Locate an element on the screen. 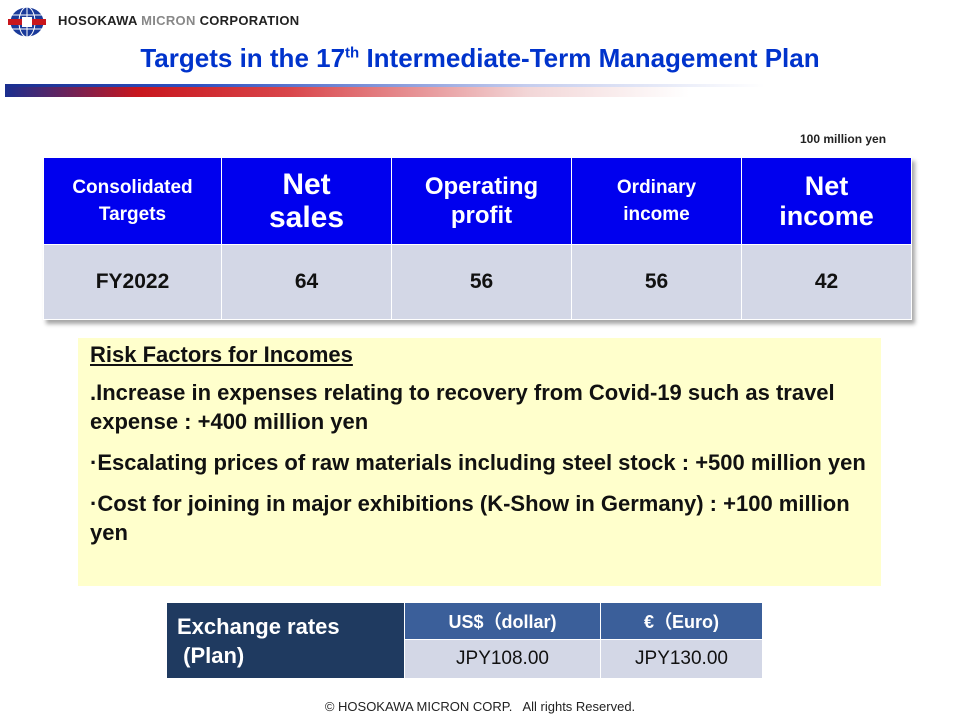 The height and width of the screenshot is (720, 960). exchange-rates-label: Exchange rates (Plan) is located at coordinates (285, 640).